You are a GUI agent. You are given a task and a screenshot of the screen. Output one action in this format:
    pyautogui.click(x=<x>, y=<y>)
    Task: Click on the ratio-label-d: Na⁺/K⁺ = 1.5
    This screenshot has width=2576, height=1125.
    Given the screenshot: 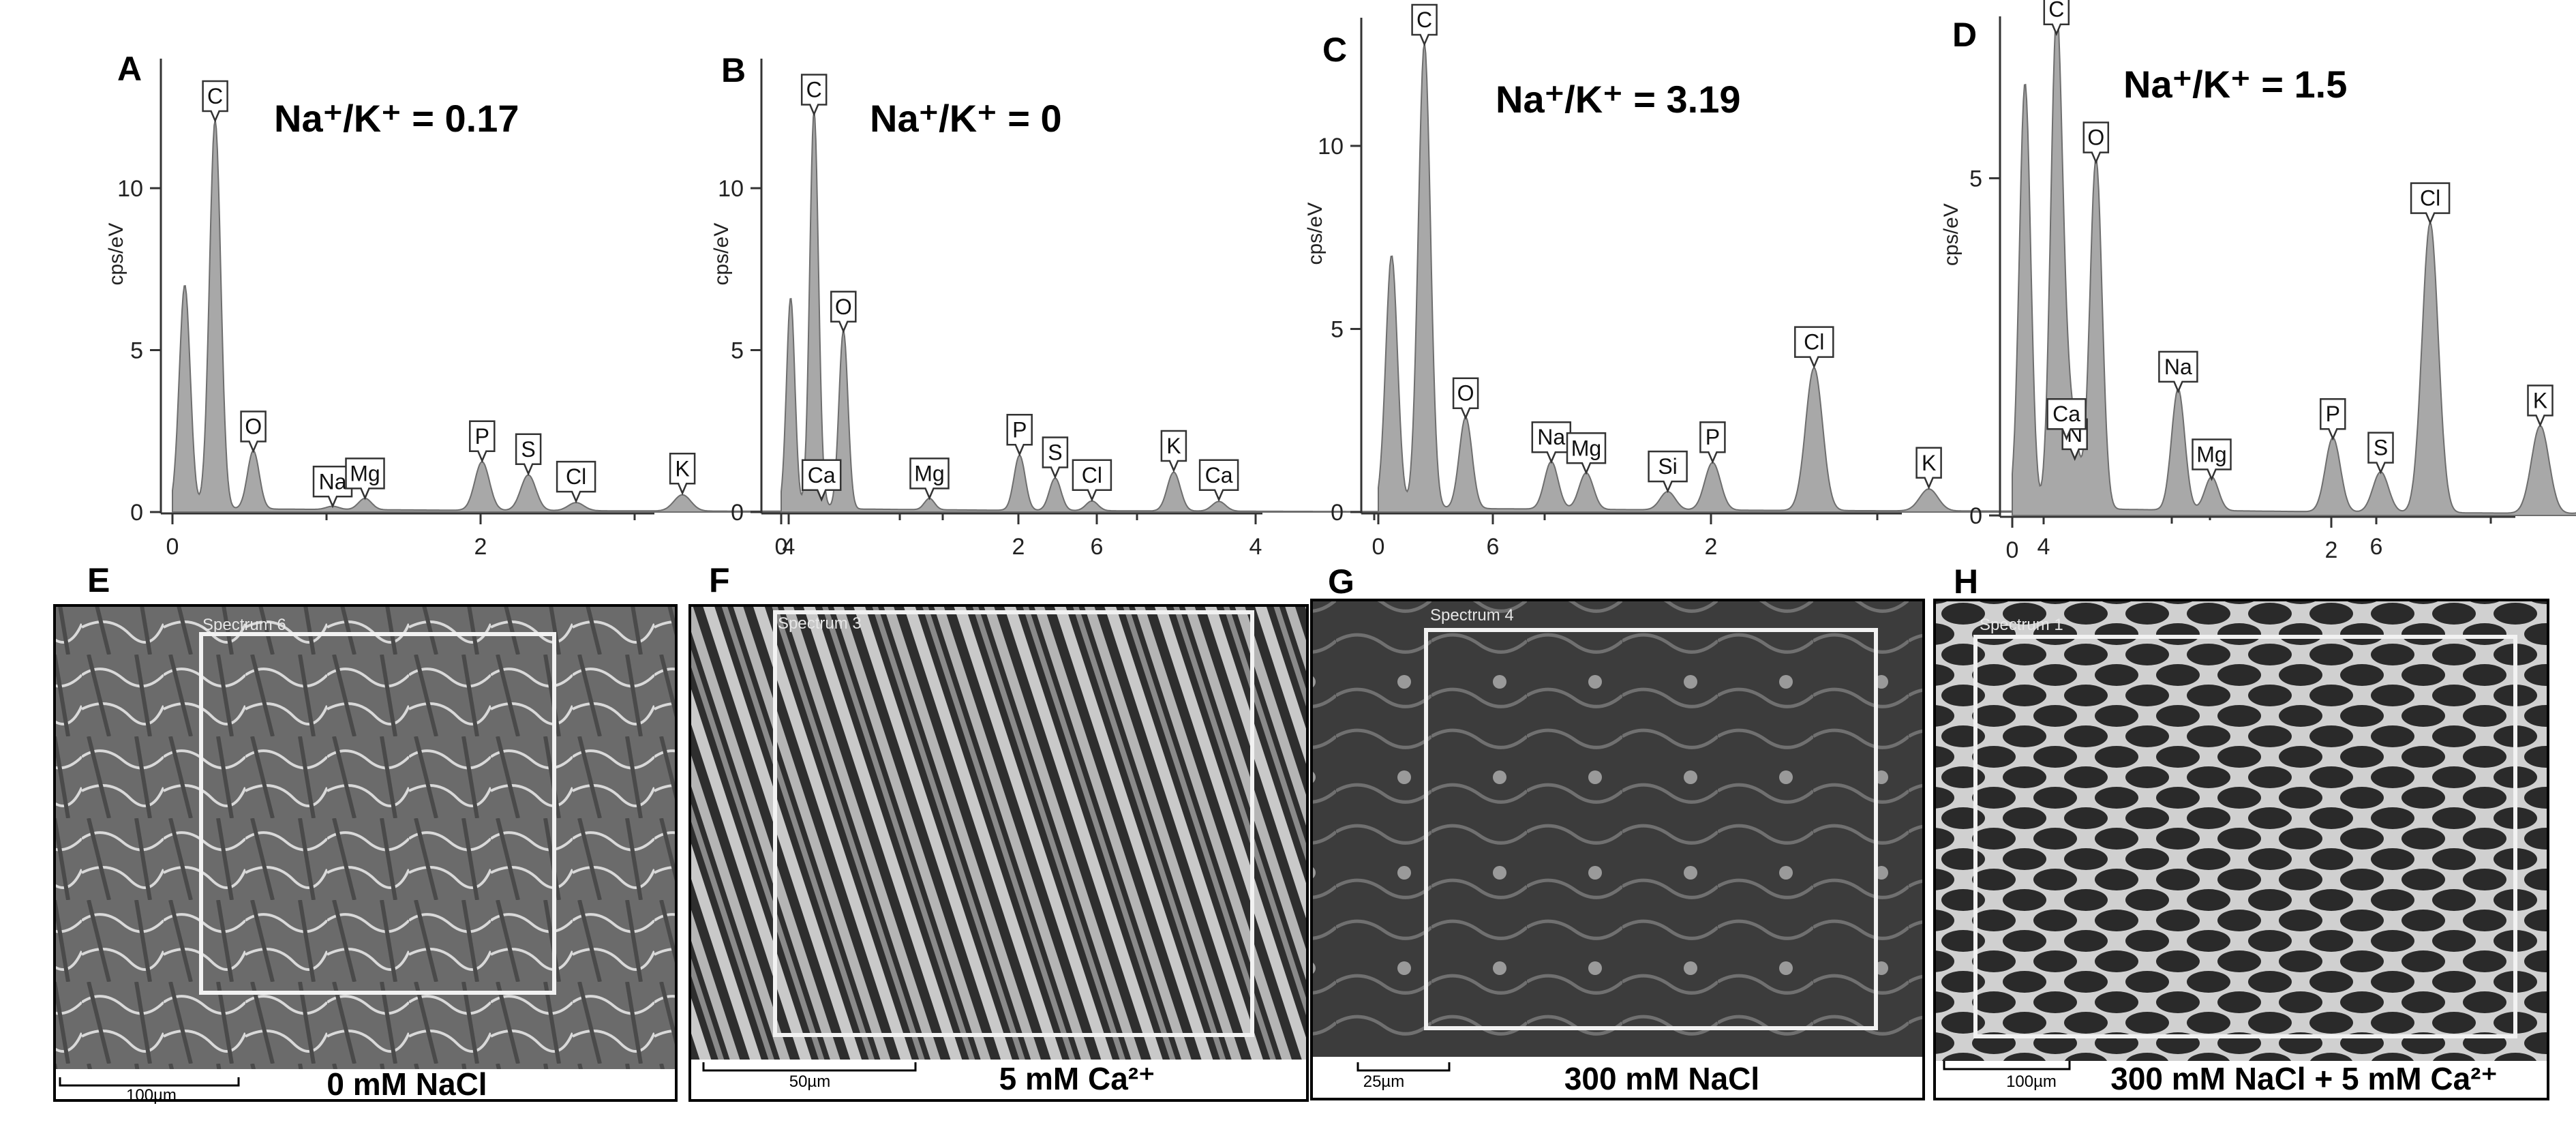 What is the action you would take?
    pyautogui.click(x=2235, y=84)
    